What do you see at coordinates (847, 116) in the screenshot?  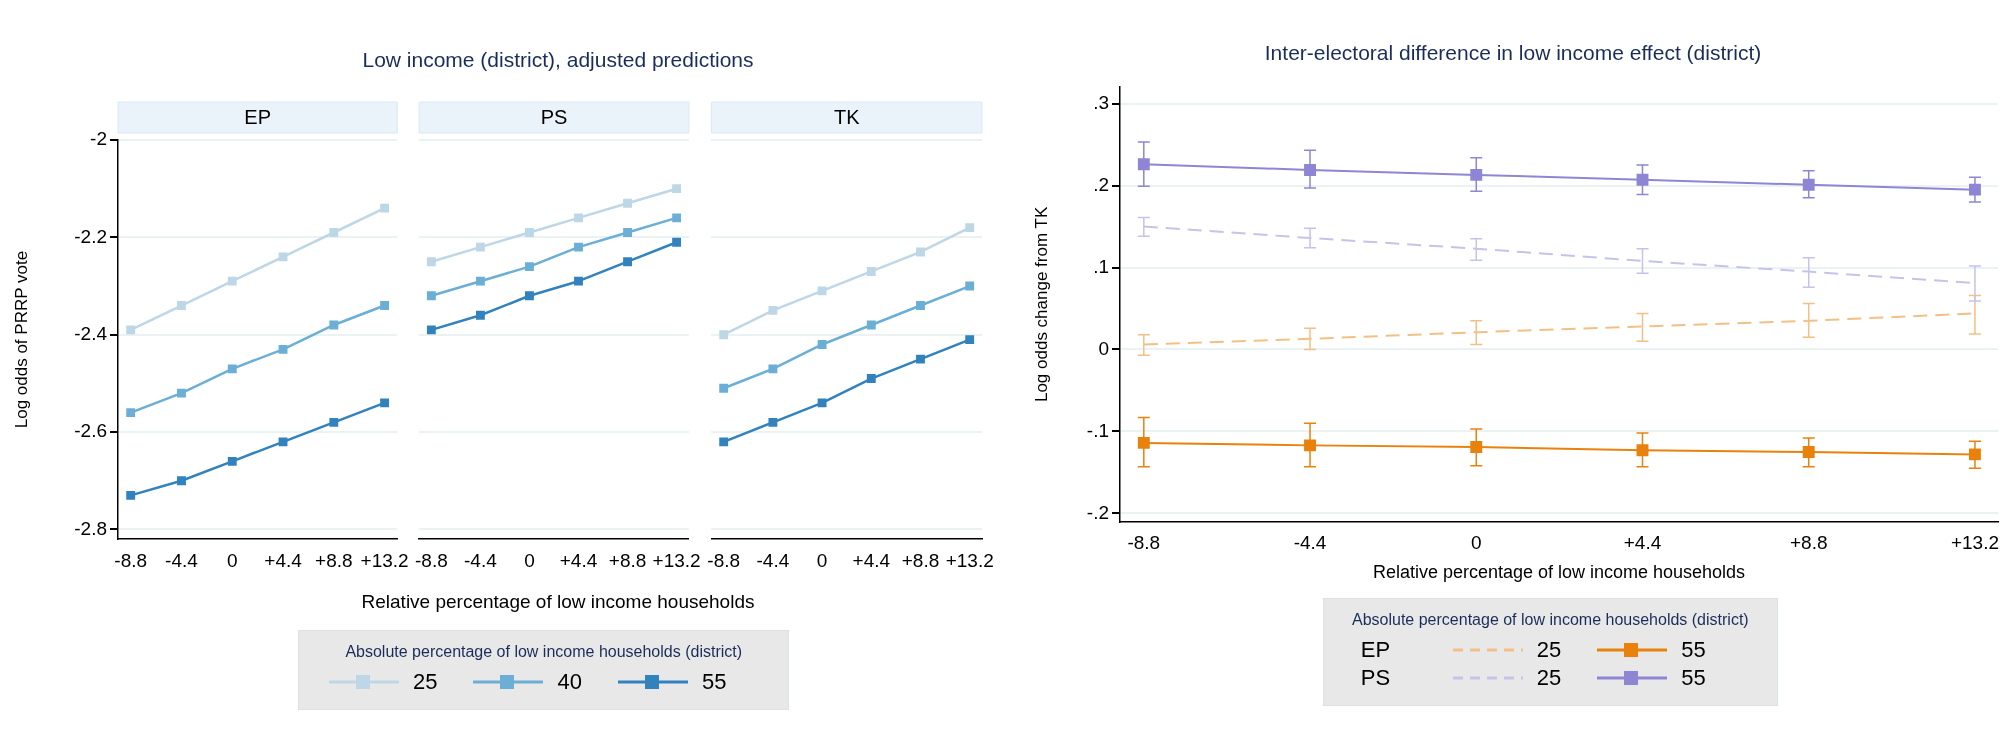 I see `chart-subtitle: TK` at bounding box center [847, 116].